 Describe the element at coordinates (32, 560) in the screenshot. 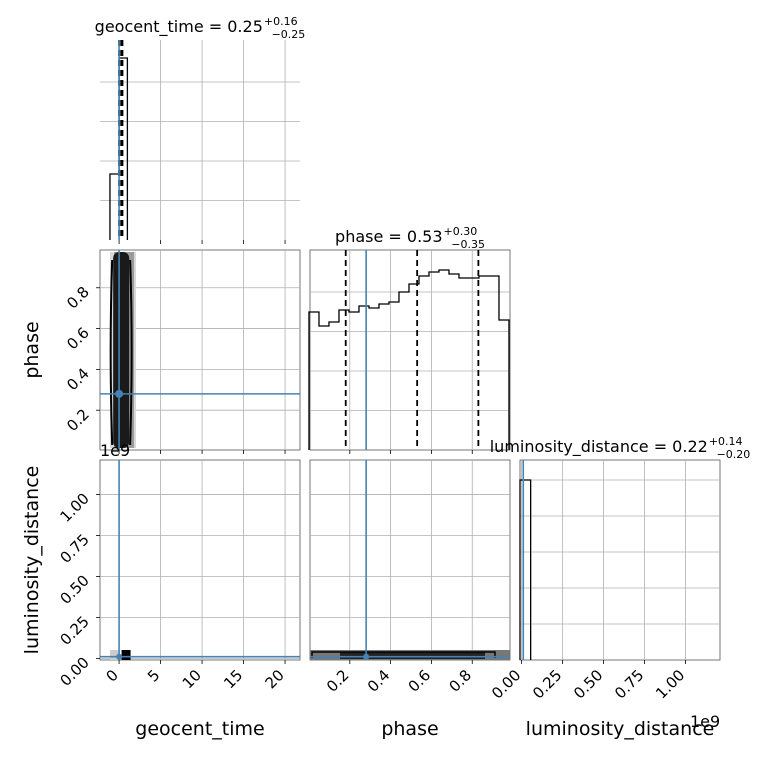

I see `ylabel-luminosity-distance: luminosity_distance` at that location.